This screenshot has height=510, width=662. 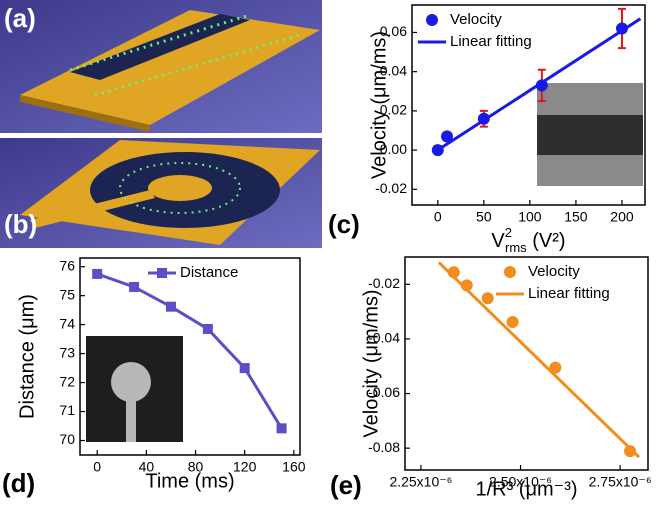 What do you see at coordinates (590, 134) in the screenshot?
I see `inset-c` at bounding box center [590, 134].